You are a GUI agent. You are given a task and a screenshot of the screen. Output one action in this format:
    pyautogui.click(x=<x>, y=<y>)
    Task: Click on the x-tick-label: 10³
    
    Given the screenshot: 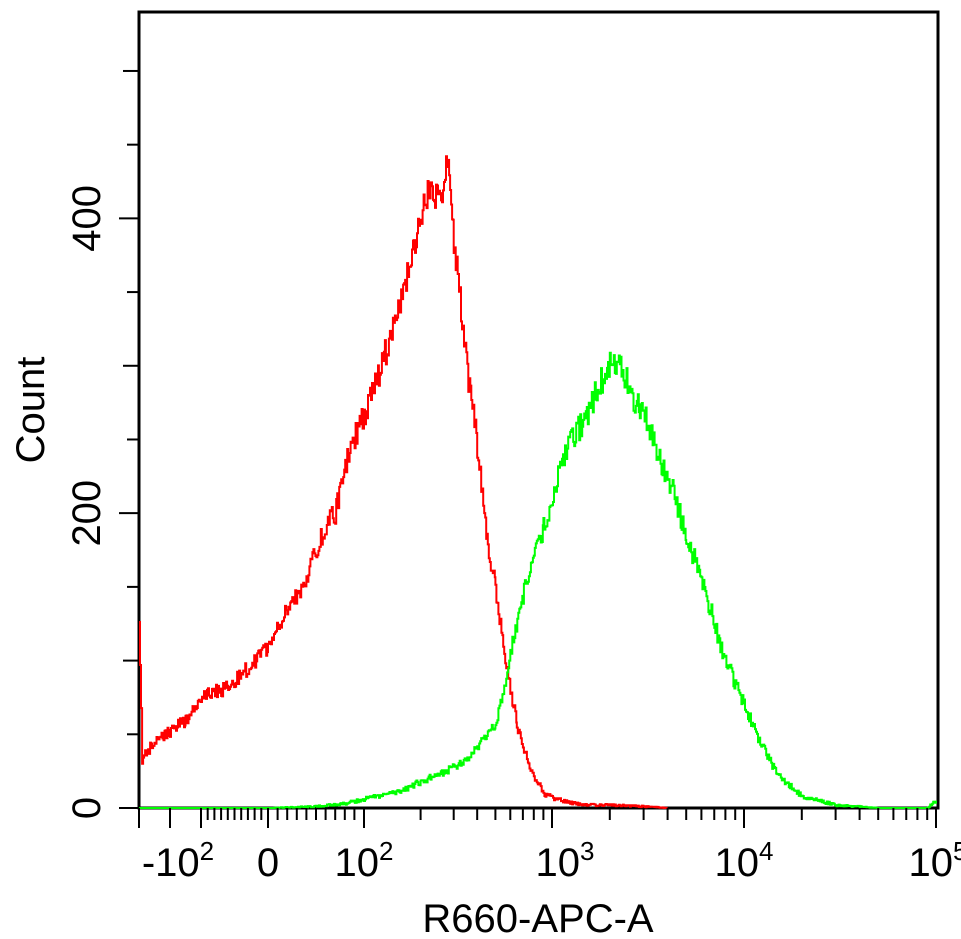 What is the action you would take?
    pyautogui.click(x=565, y=860)
    